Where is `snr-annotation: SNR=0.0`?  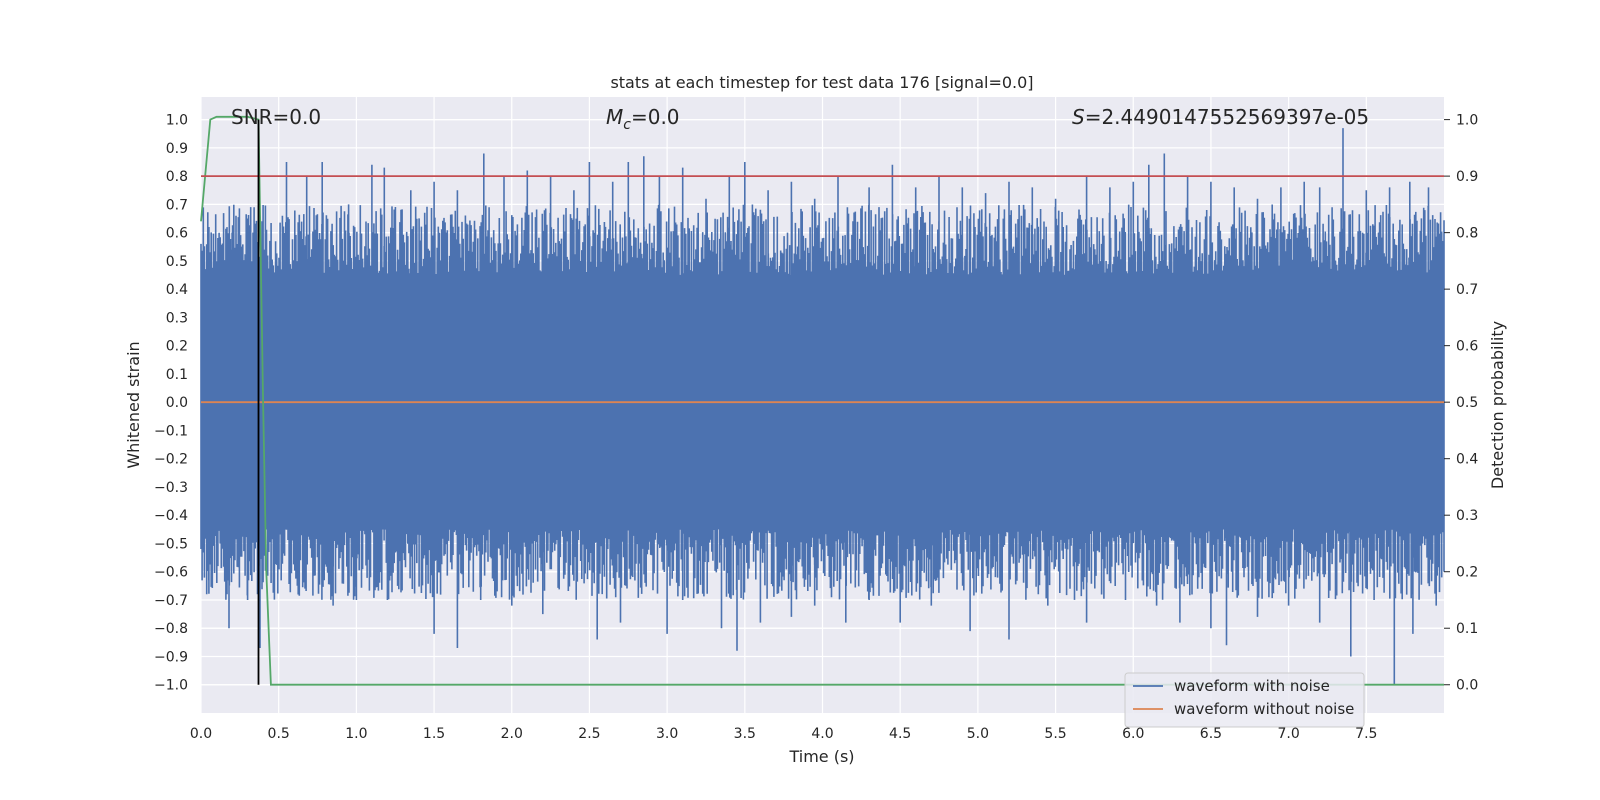
snr-annotation: SNR=0.0 is located at coordinates (276, 117).